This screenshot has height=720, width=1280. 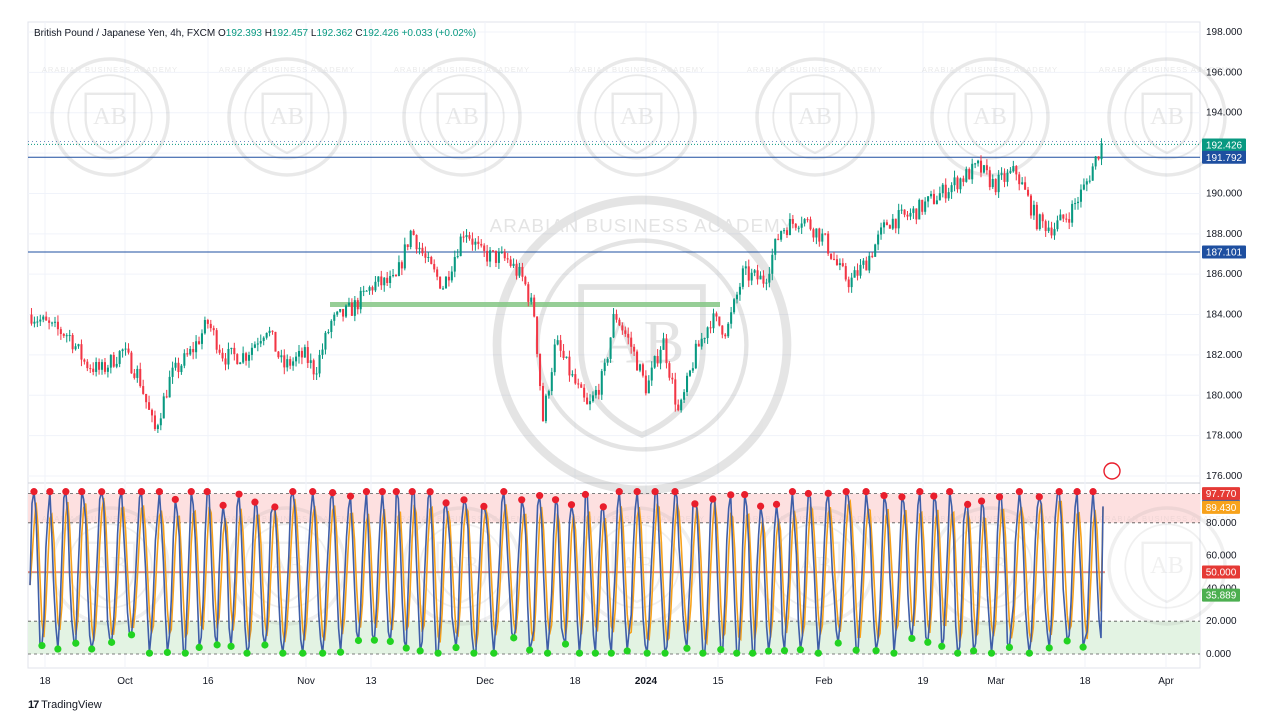 What do you see at coordinates (1218, 654) in the screenshot?
I see `osc-tick-label: 0.000` at bounding box center [1218, 654].